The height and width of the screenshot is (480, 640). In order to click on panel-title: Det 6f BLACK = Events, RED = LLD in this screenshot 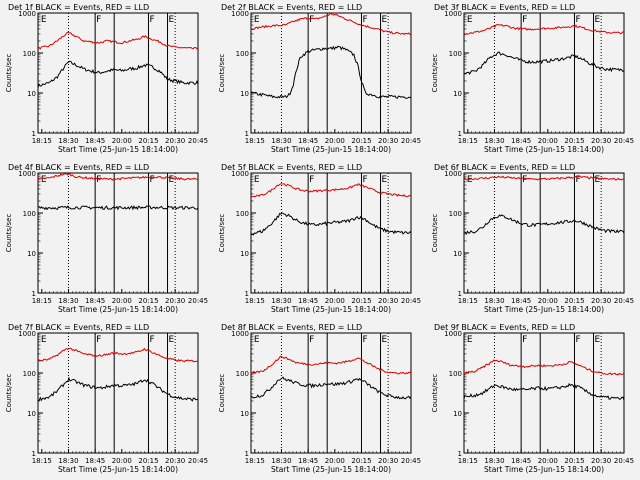, I will do `click(504, 167)`.